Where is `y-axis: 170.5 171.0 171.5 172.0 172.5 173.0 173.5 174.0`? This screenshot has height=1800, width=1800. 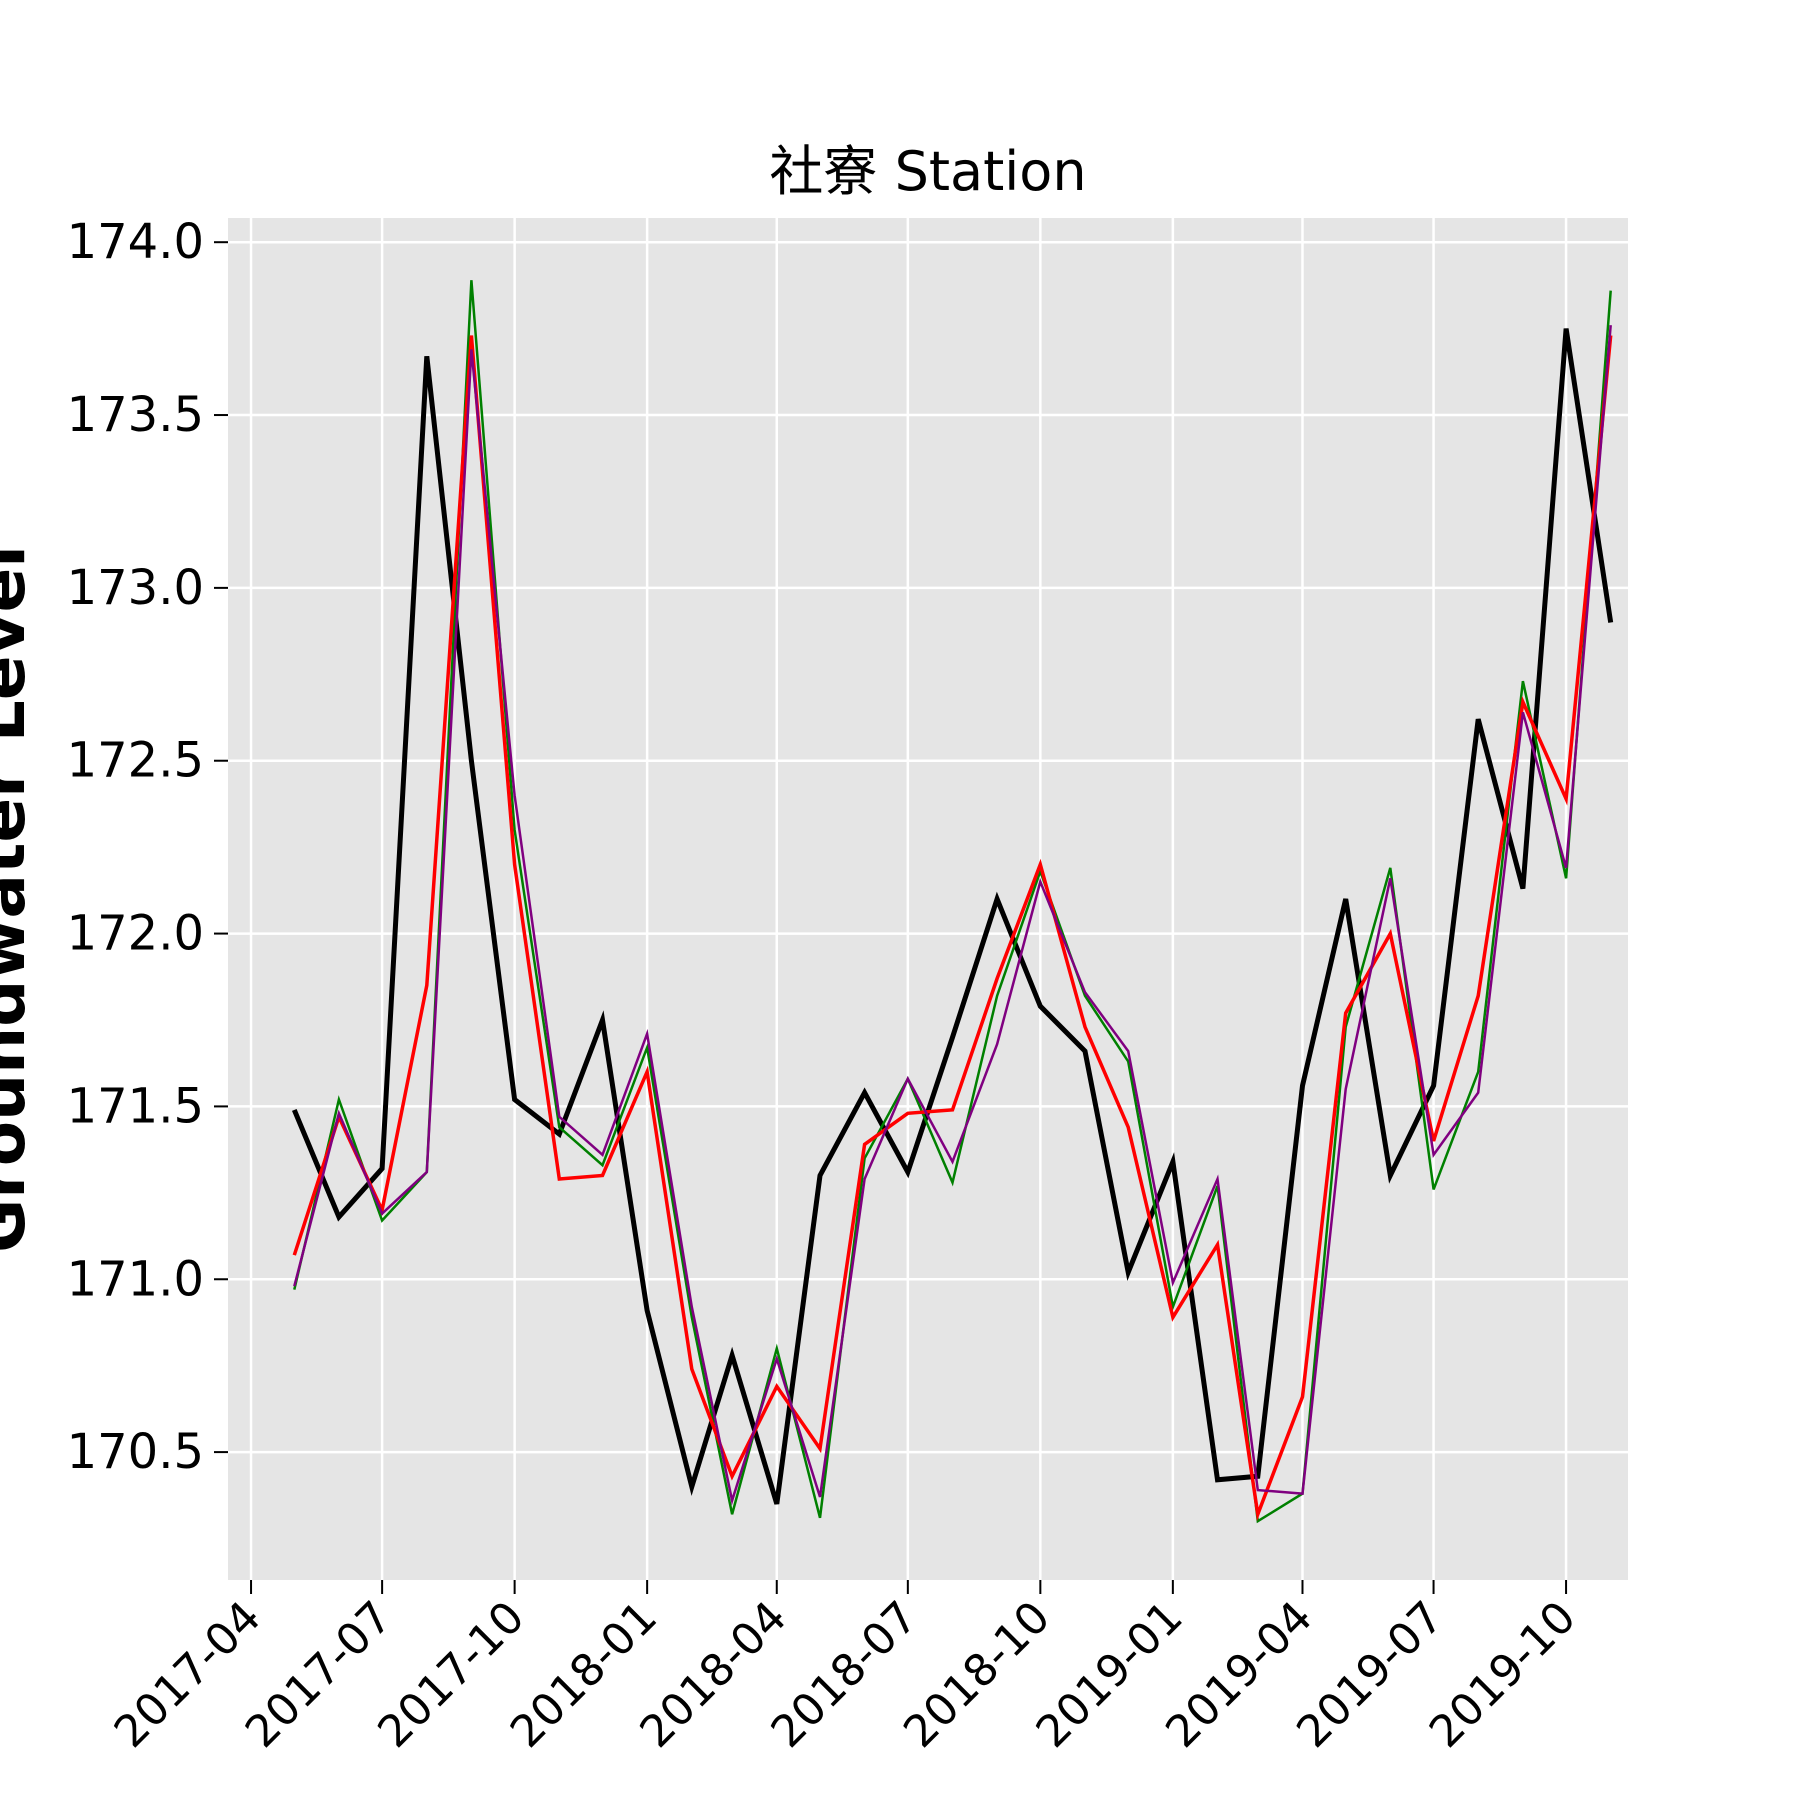 y-axis: 170.5 171.0 171.5 172.0 172.5 173.0 173.5 174.0 is located at coordinates (147, 847).